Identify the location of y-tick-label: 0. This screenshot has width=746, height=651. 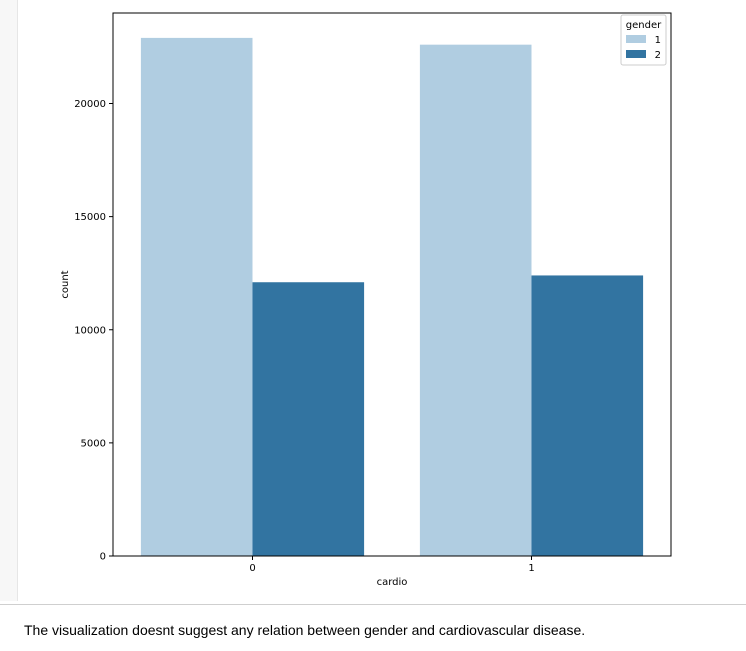
(103, 557).